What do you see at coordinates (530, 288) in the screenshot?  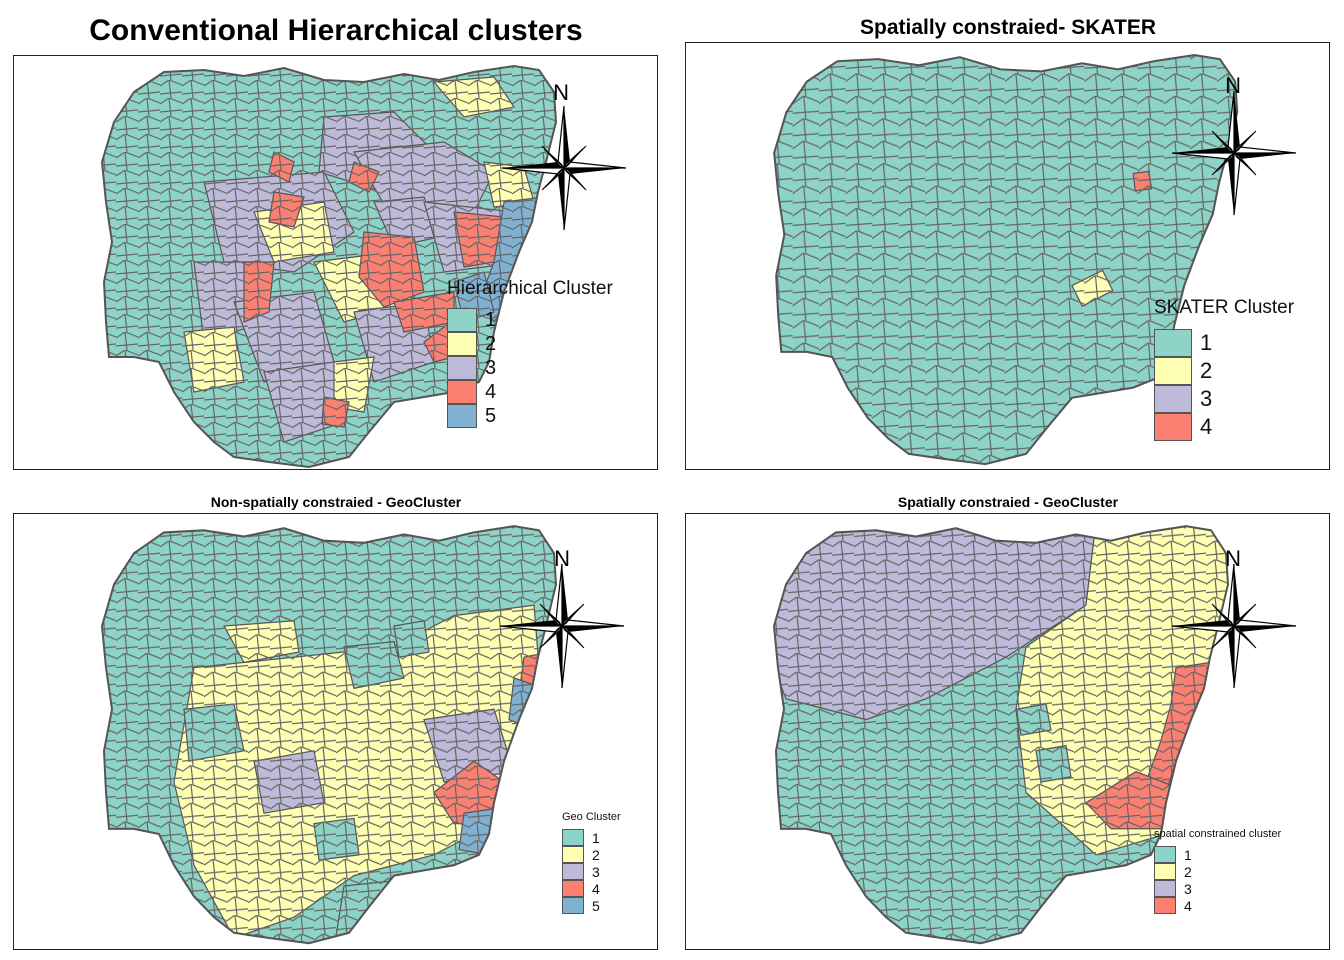 I see `legend-title: Hierarchical Cluster` at bounding box center [530, 288].